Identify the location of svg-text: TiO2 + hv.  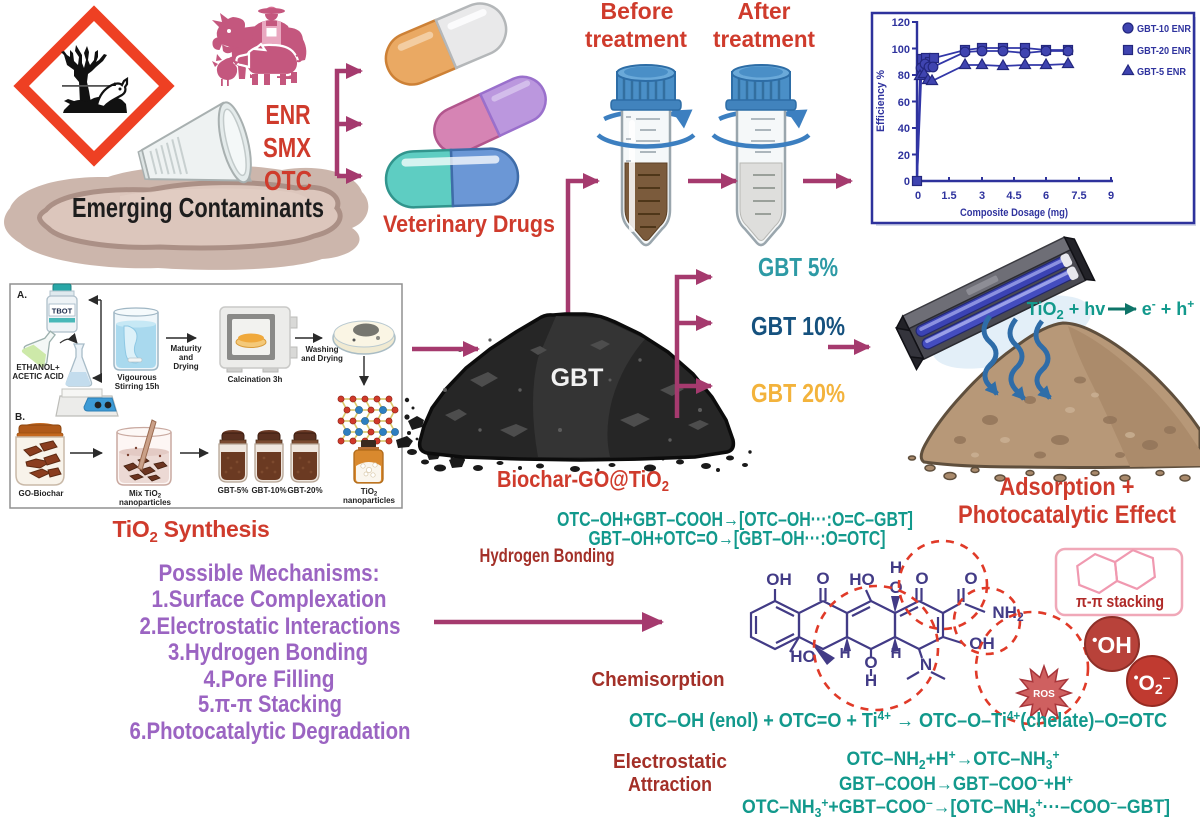
(1066, 310).